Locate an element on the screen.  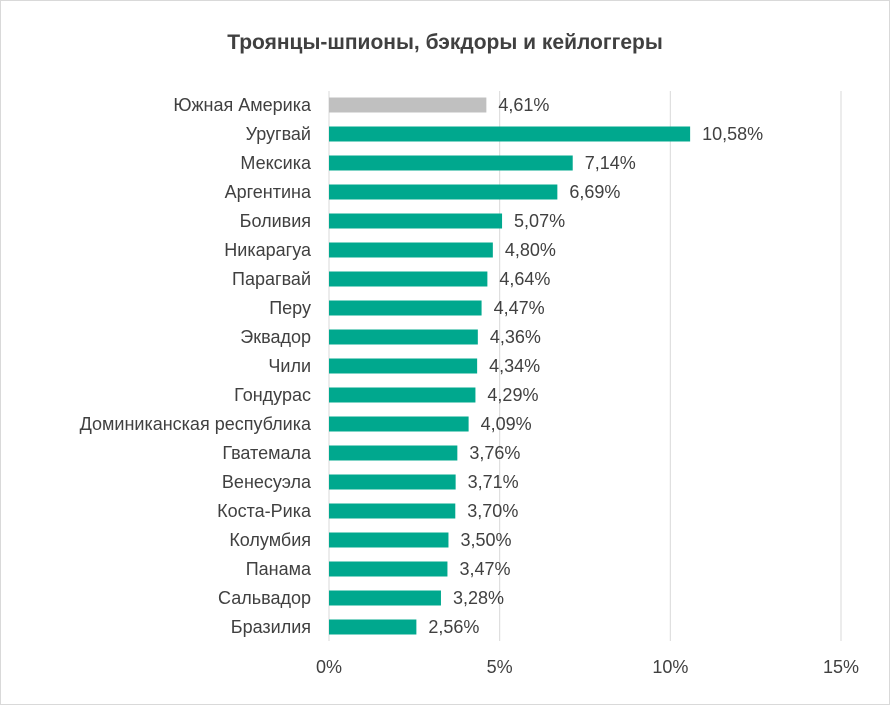
x-tick-label: 15% is located at coordinates (841, 667).